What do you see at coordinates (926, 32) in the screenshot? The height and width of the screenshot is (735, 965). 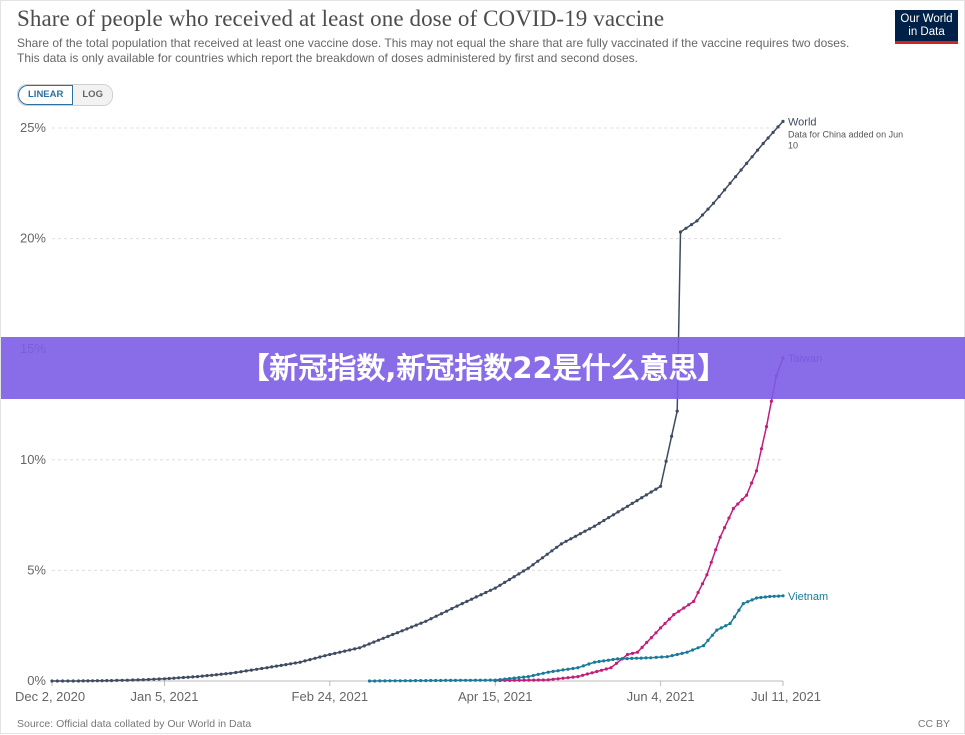 I see `logo-line-2: in Data` at bounding box center [926, 32].